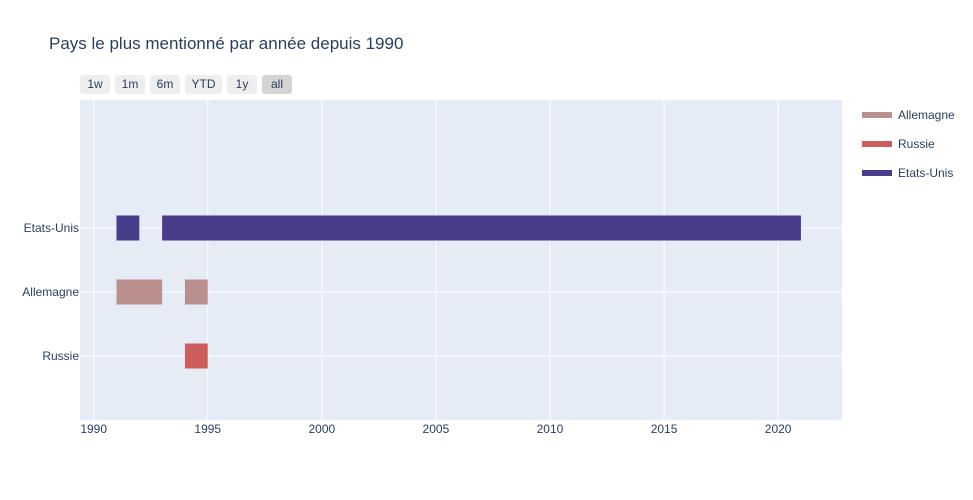 The height and width of the screenshot is (500, 973). Describe the element at coordinates (926, 115) in the screenshot. I see `legend-item-label: Allemagne` at that location.